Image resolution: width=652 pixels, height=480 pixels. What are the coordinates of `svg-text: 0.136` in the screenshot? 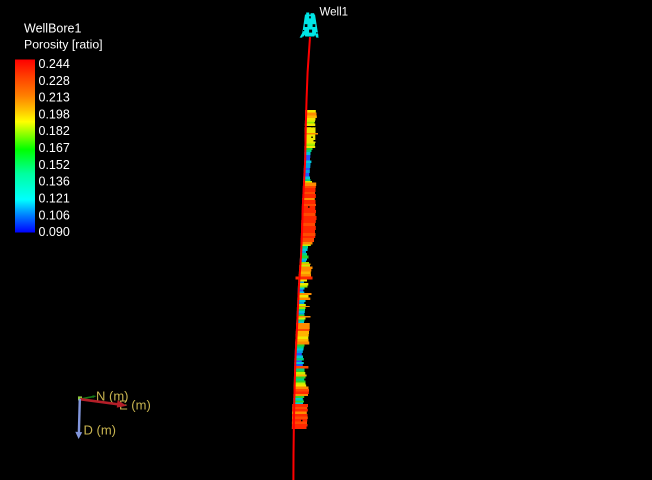 It's located at (54, 182).